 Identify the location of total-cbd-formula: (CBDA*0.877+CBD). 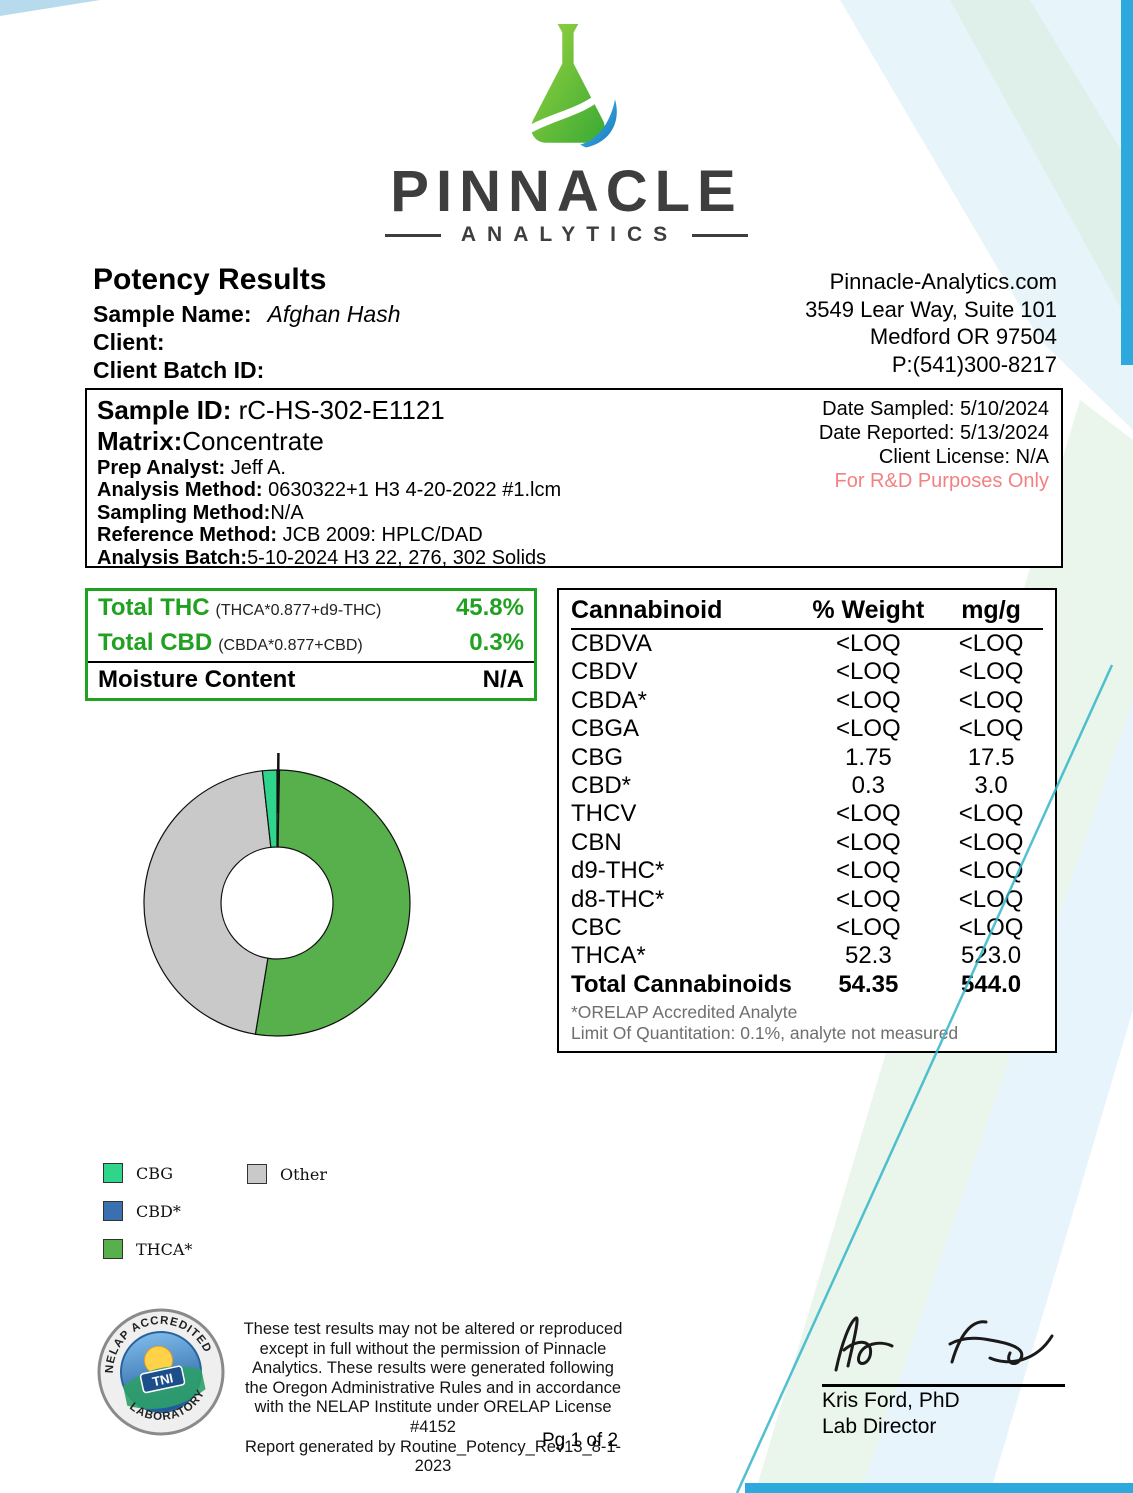
(290, 645).